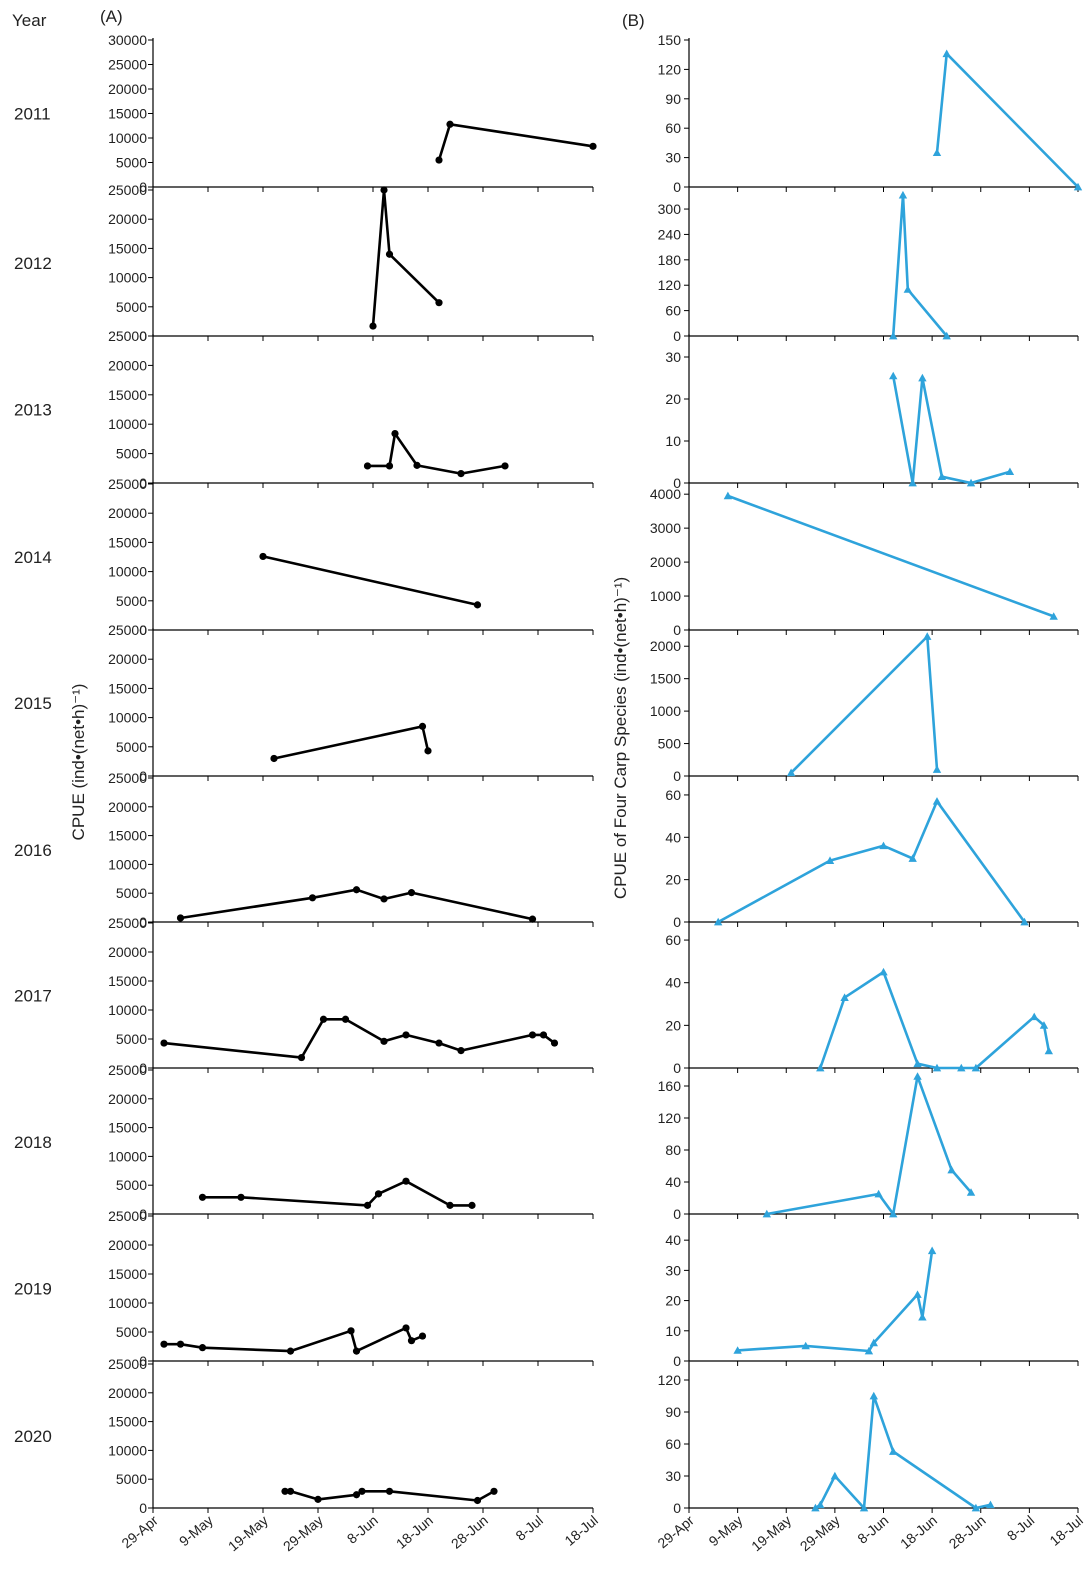 The height and width of the screenshot is (1589, 1089). What do you see at coordinates (670, 260) in the screenshot?
I see `y-tick-label: 180` at bounding box center [670, 260].